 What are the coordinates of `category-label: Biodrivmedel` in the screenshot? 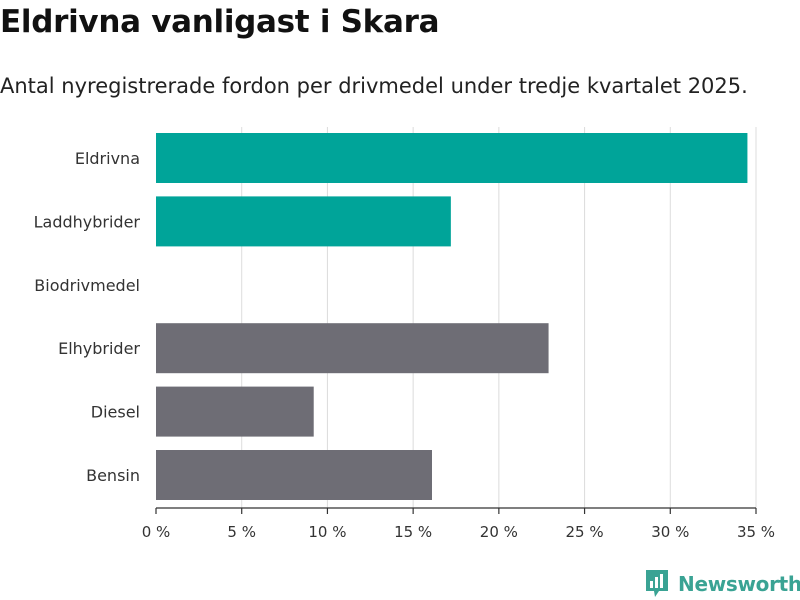 It's located at (87, 285).